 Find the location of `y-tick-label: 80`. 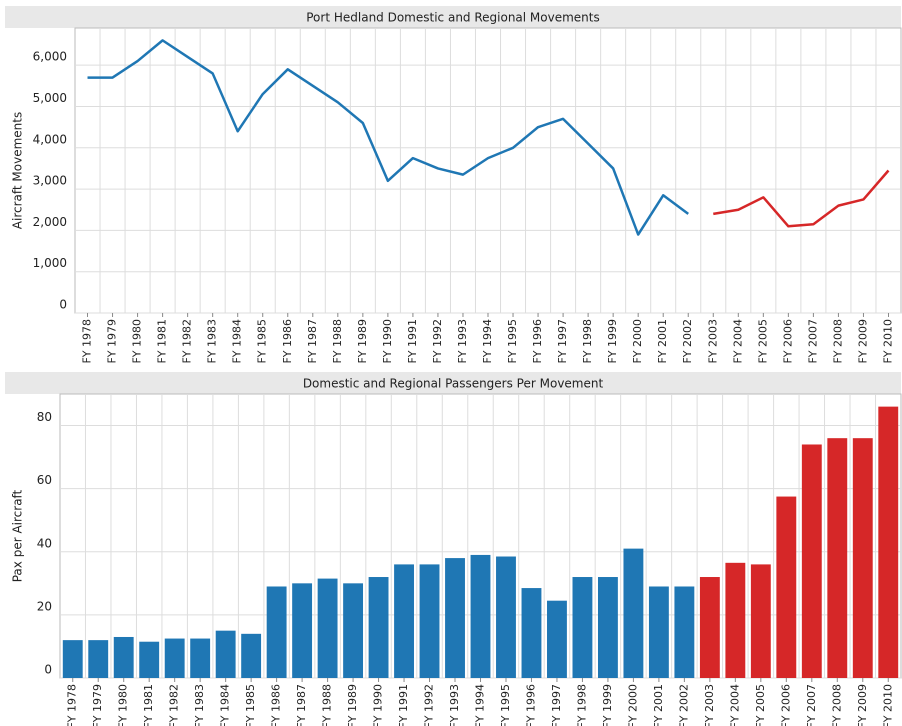

y-tick-label: 80 is located at coordinates (44, 417).